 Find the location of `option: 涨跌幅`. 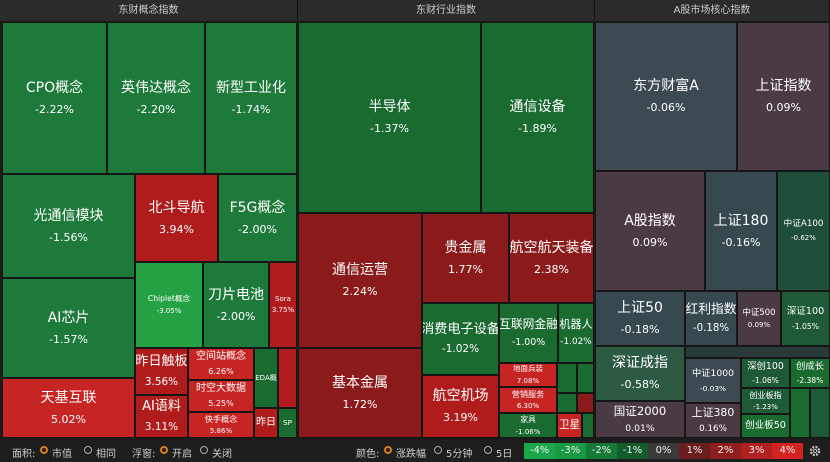

option: 涨跌幅 is located at coordinates (411, 454).